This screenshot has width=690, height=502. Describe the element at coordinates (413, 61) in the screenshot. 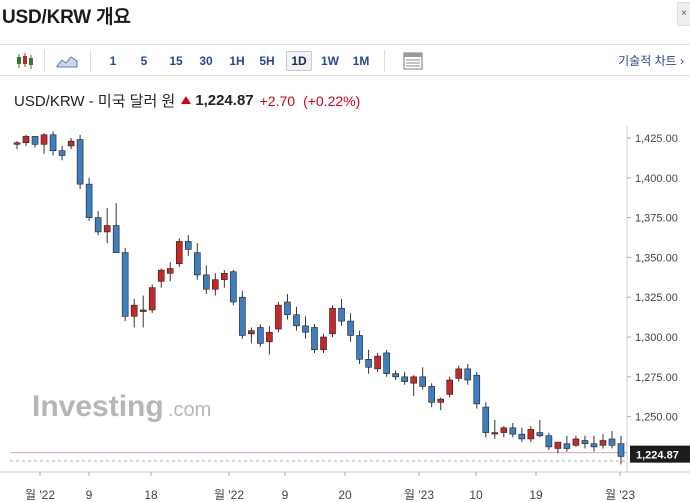

I see `table-icon` at that location.